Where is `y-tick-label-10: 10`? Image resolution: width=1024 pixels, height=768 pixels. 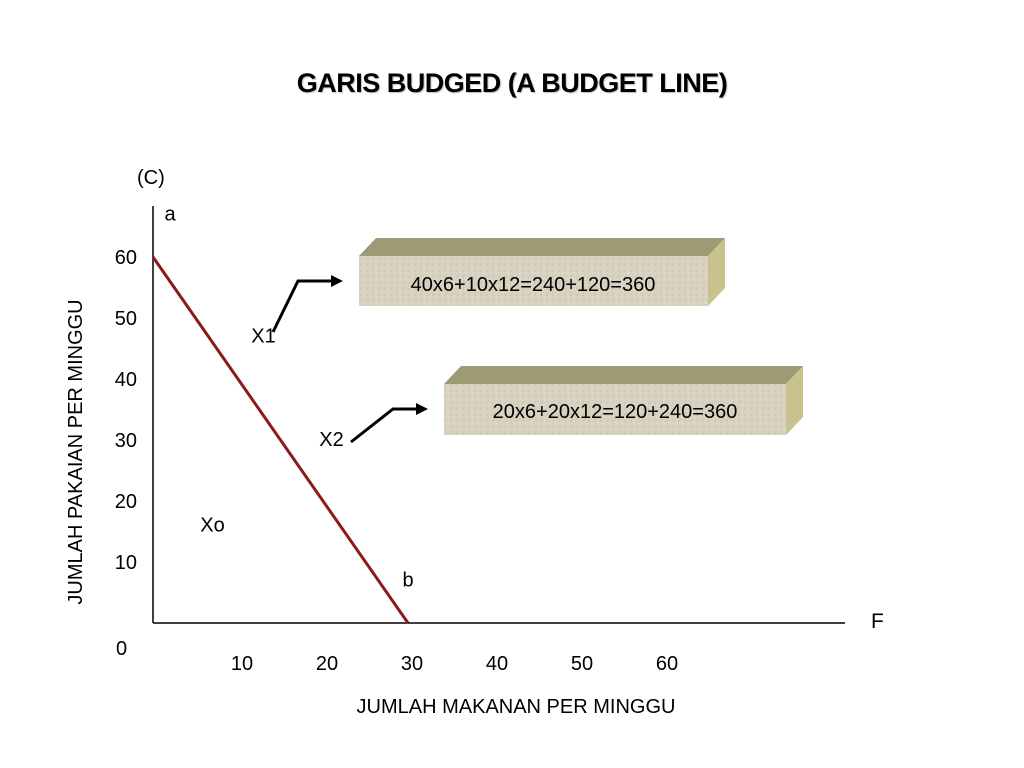
y-tick-label-10: 10 is located at coordinates (126, 563).